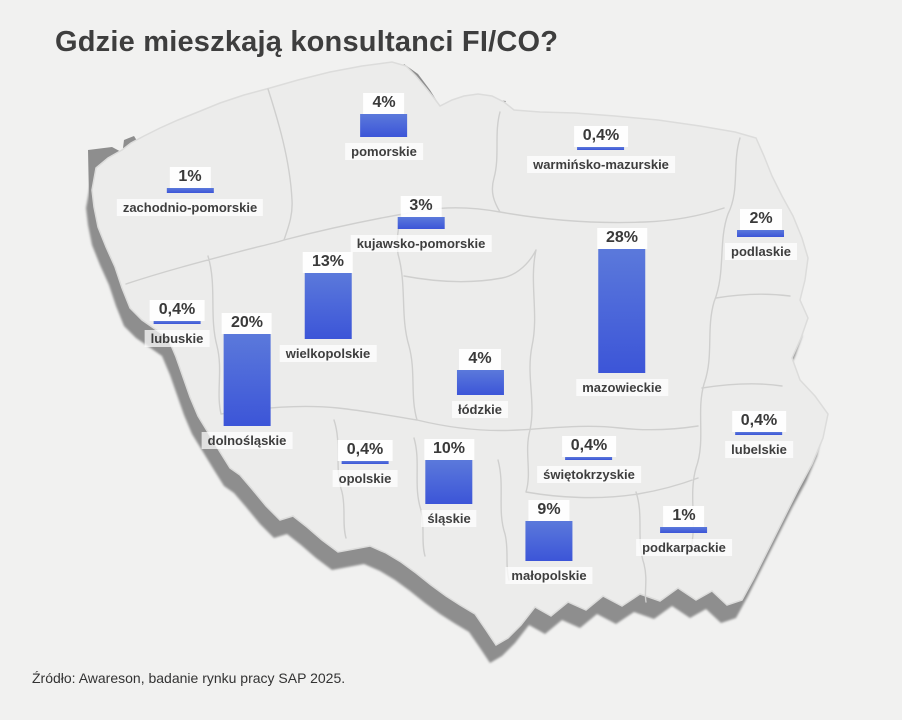 The width and height of the screenshot is (902, 720). What do you see at coordinates (307, 42) in the screenshot?
I see `page-title: Gdzie mieszkają konsultanci FI/CO?` at bounding box center [307, 42].